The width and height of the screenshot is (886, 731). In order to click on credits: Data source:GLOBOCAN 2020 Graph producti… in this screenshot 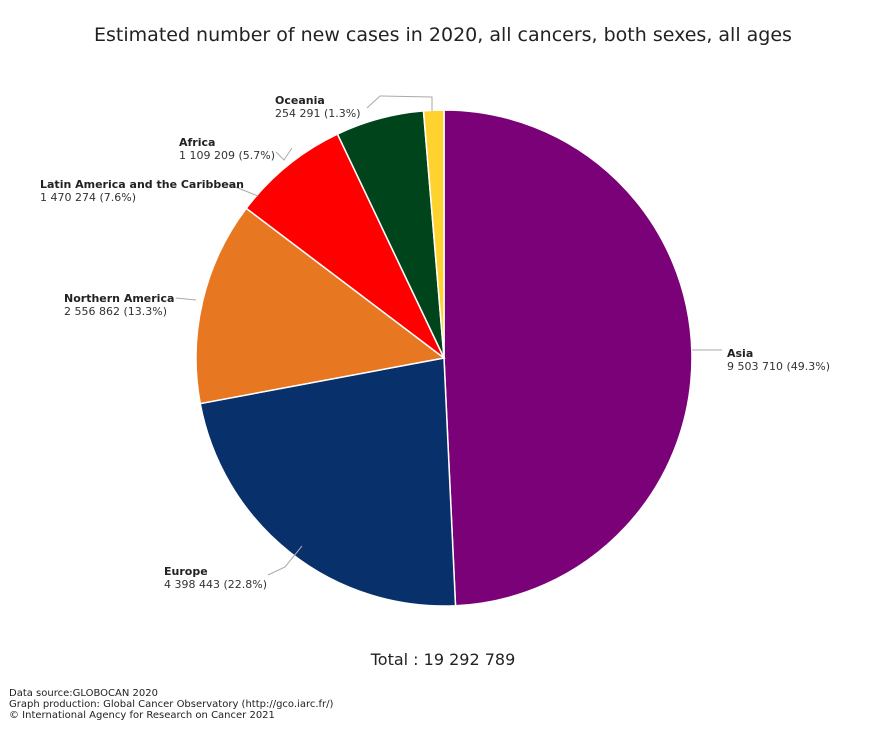, I will do `click(171, 704)`.